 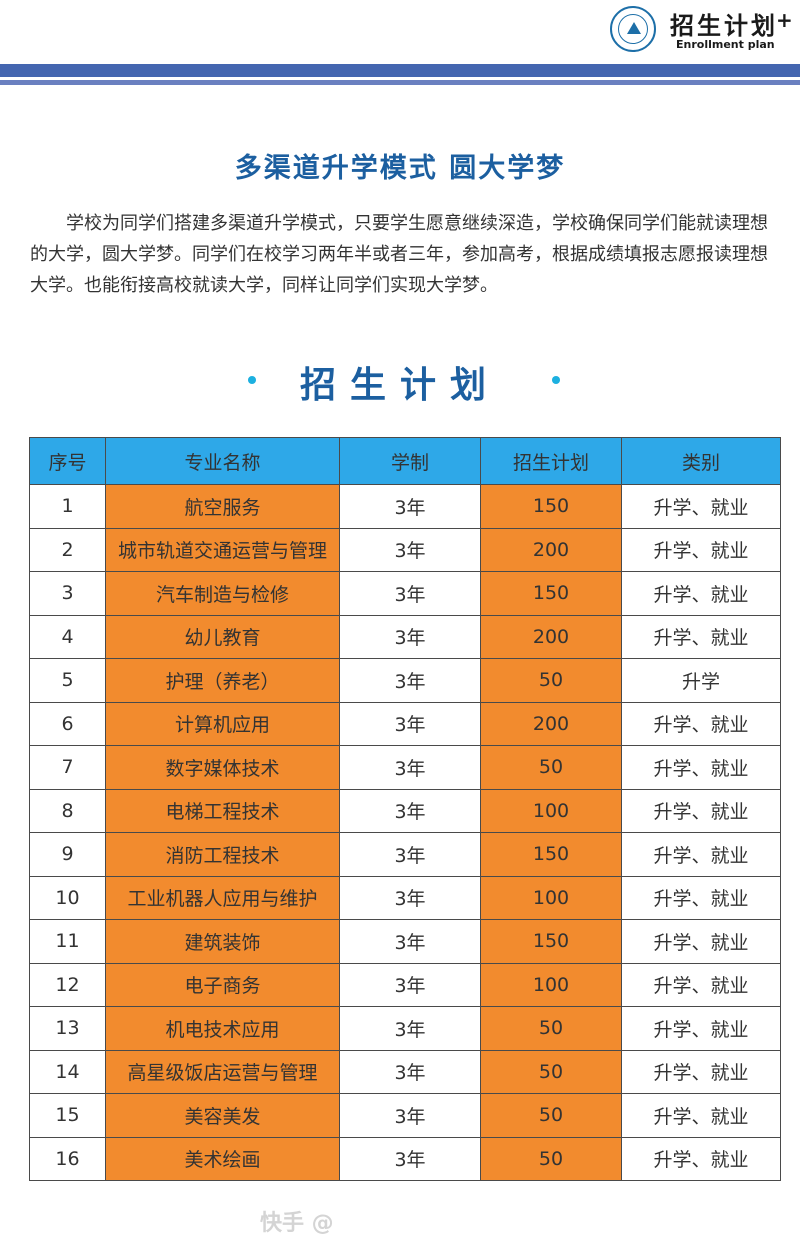 I want to click on page-header: 招生计划 + Enrollment plan, so click(x=400, y=45).